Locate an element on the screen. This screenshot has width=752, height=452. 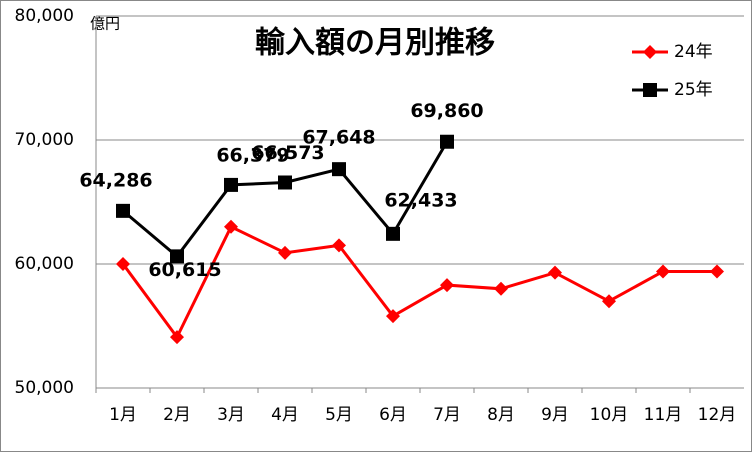
data-label: 69,860 is located at coordinates (446, 111).